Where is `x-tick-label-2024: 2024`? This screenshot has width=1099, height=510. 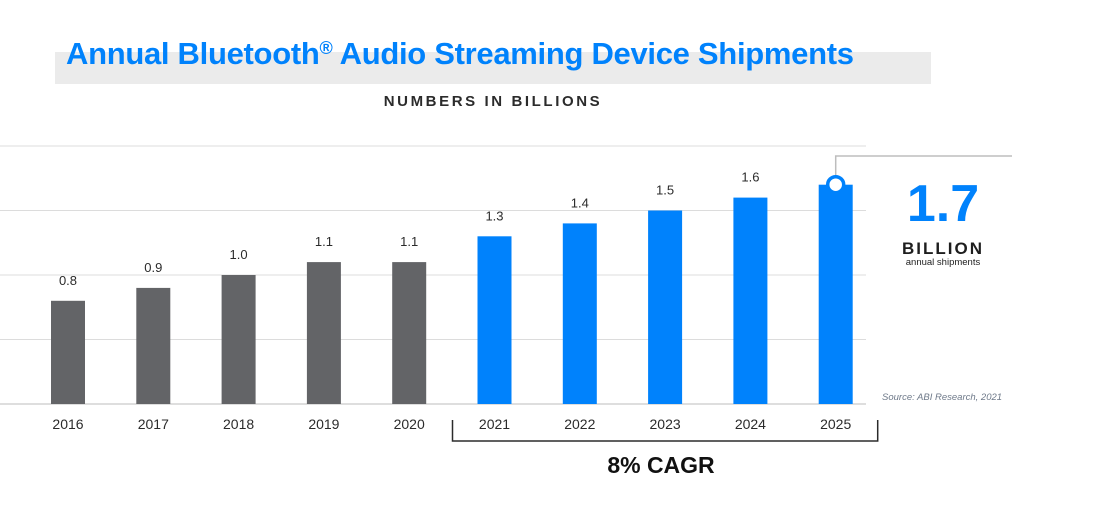 x-tick-label-2024: 2024 is located at coordinates (750, 424).